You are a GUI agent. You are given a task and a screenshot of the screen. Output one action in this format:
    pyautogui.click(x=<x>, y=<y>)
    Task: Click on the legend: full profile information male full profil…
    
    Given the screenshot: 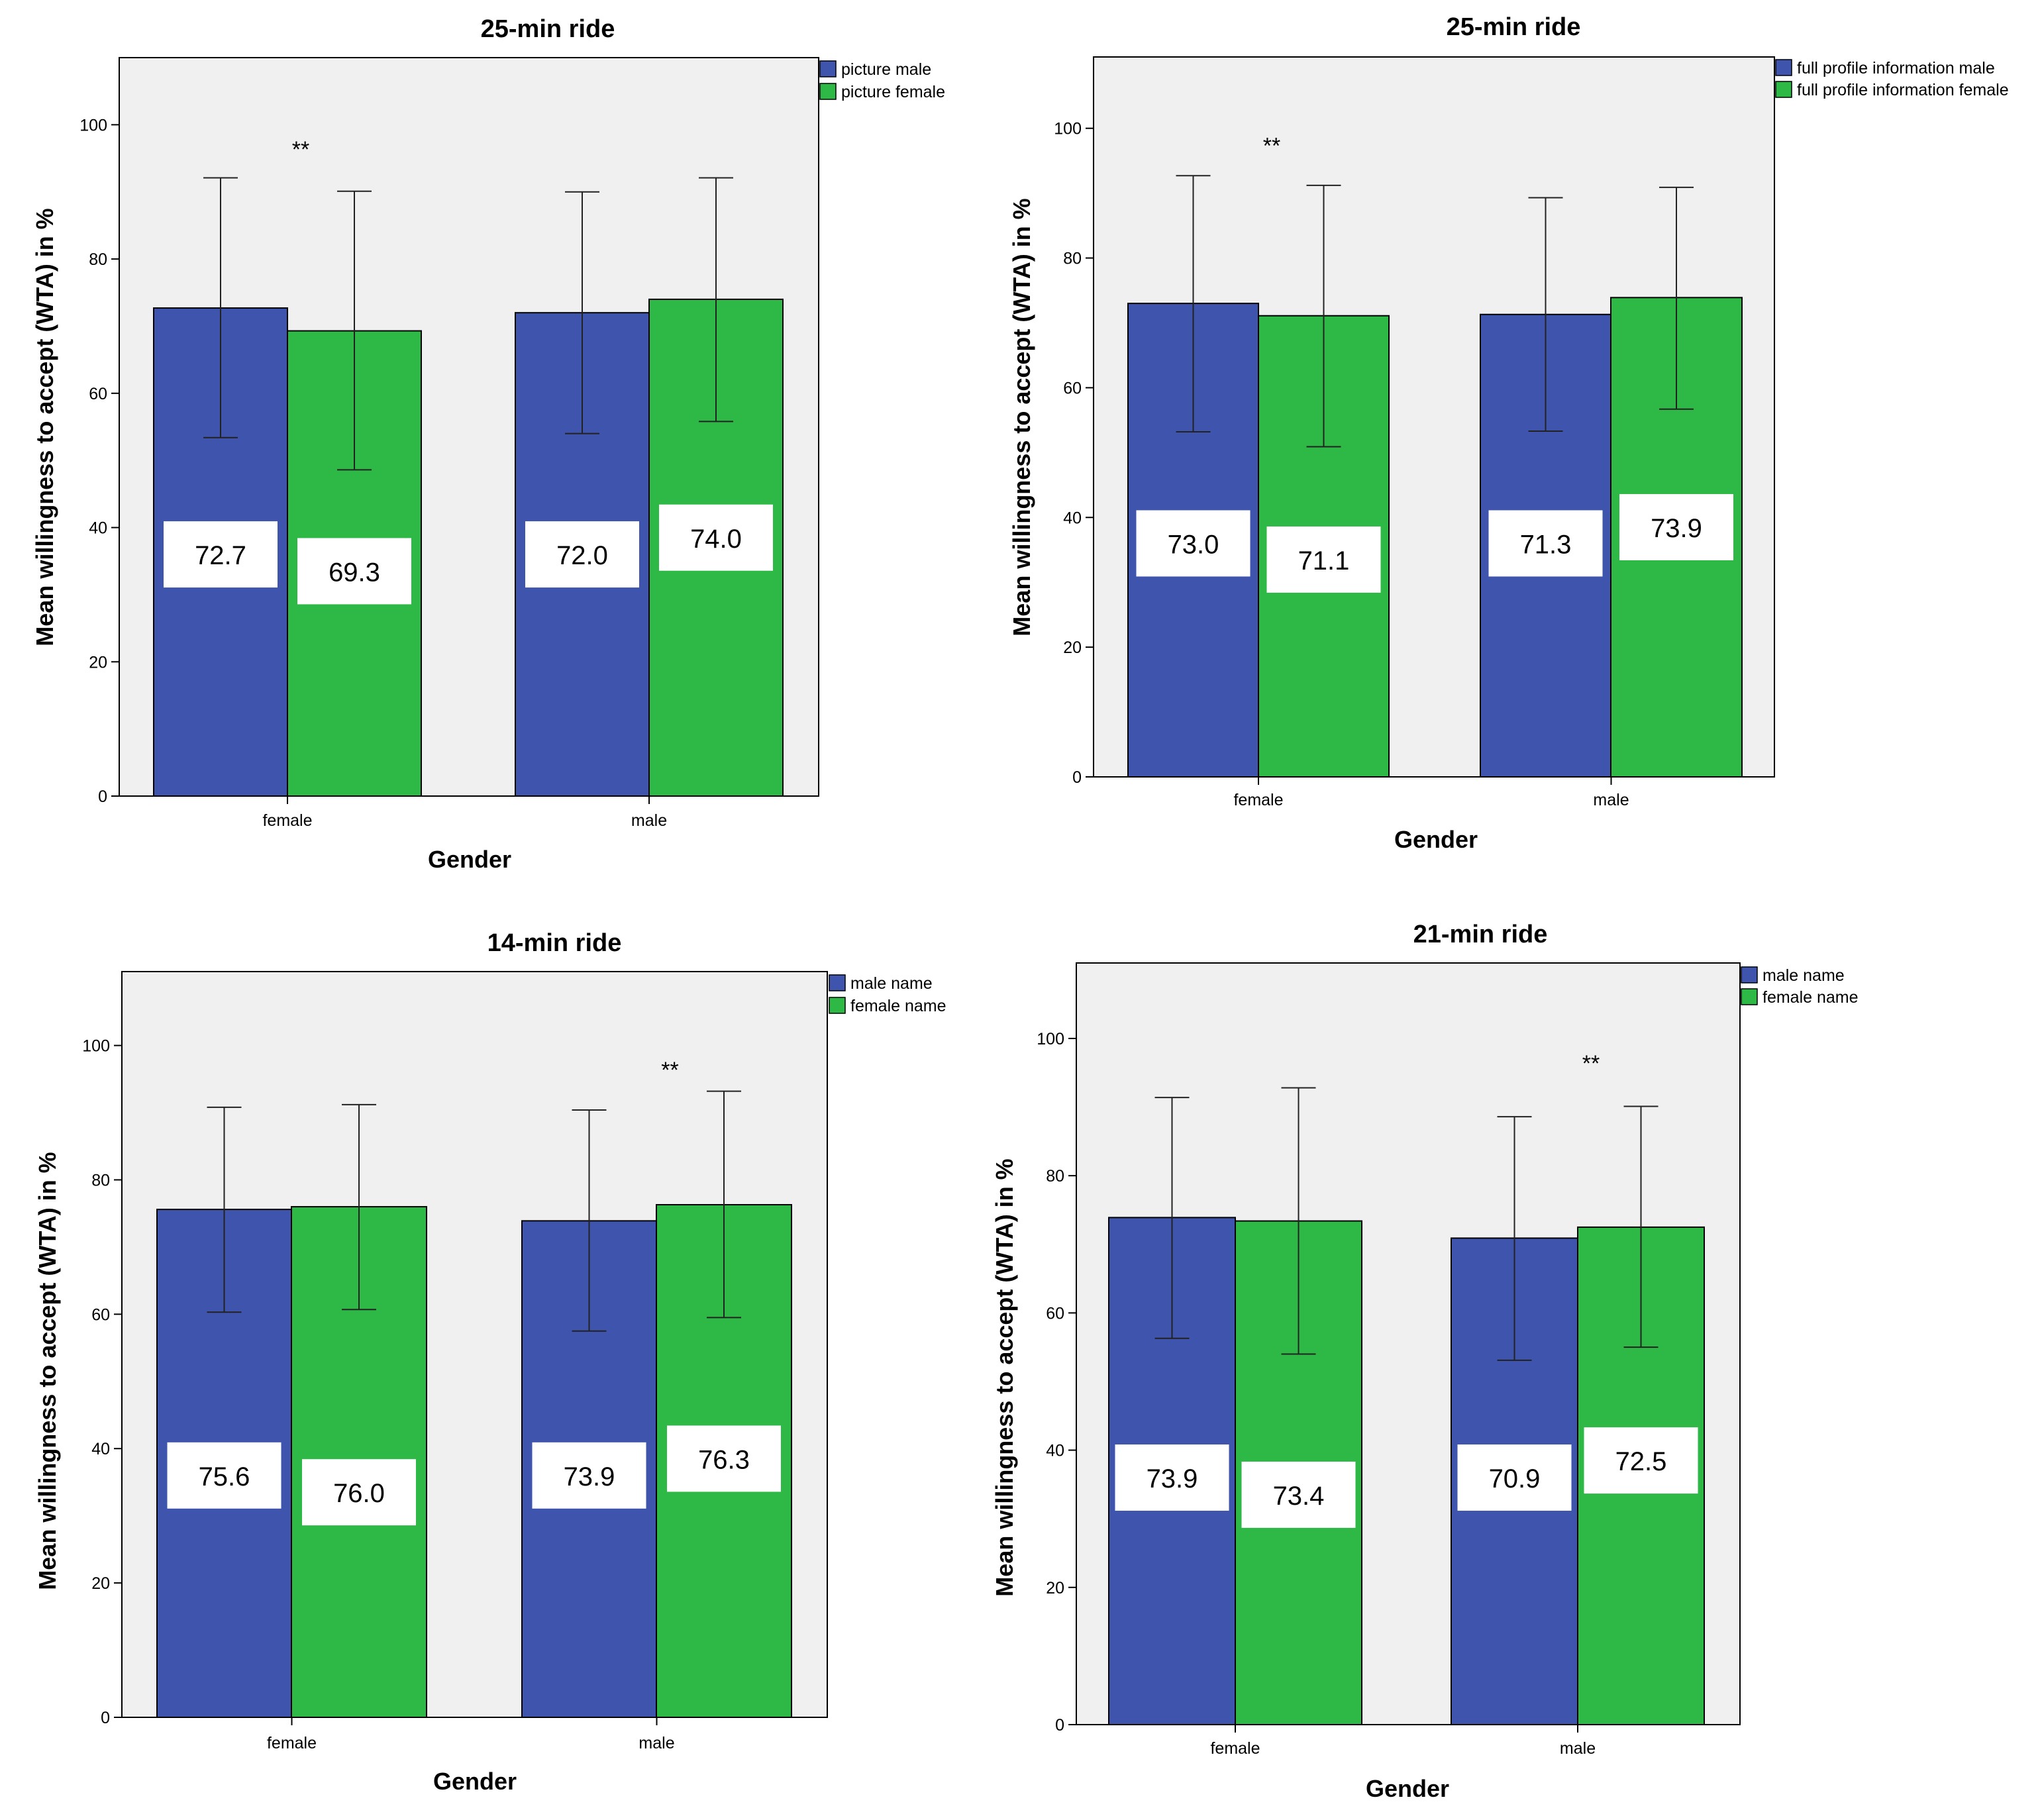 What is the action you would take?
    pyautogui.click(x=1892, y=79)
    